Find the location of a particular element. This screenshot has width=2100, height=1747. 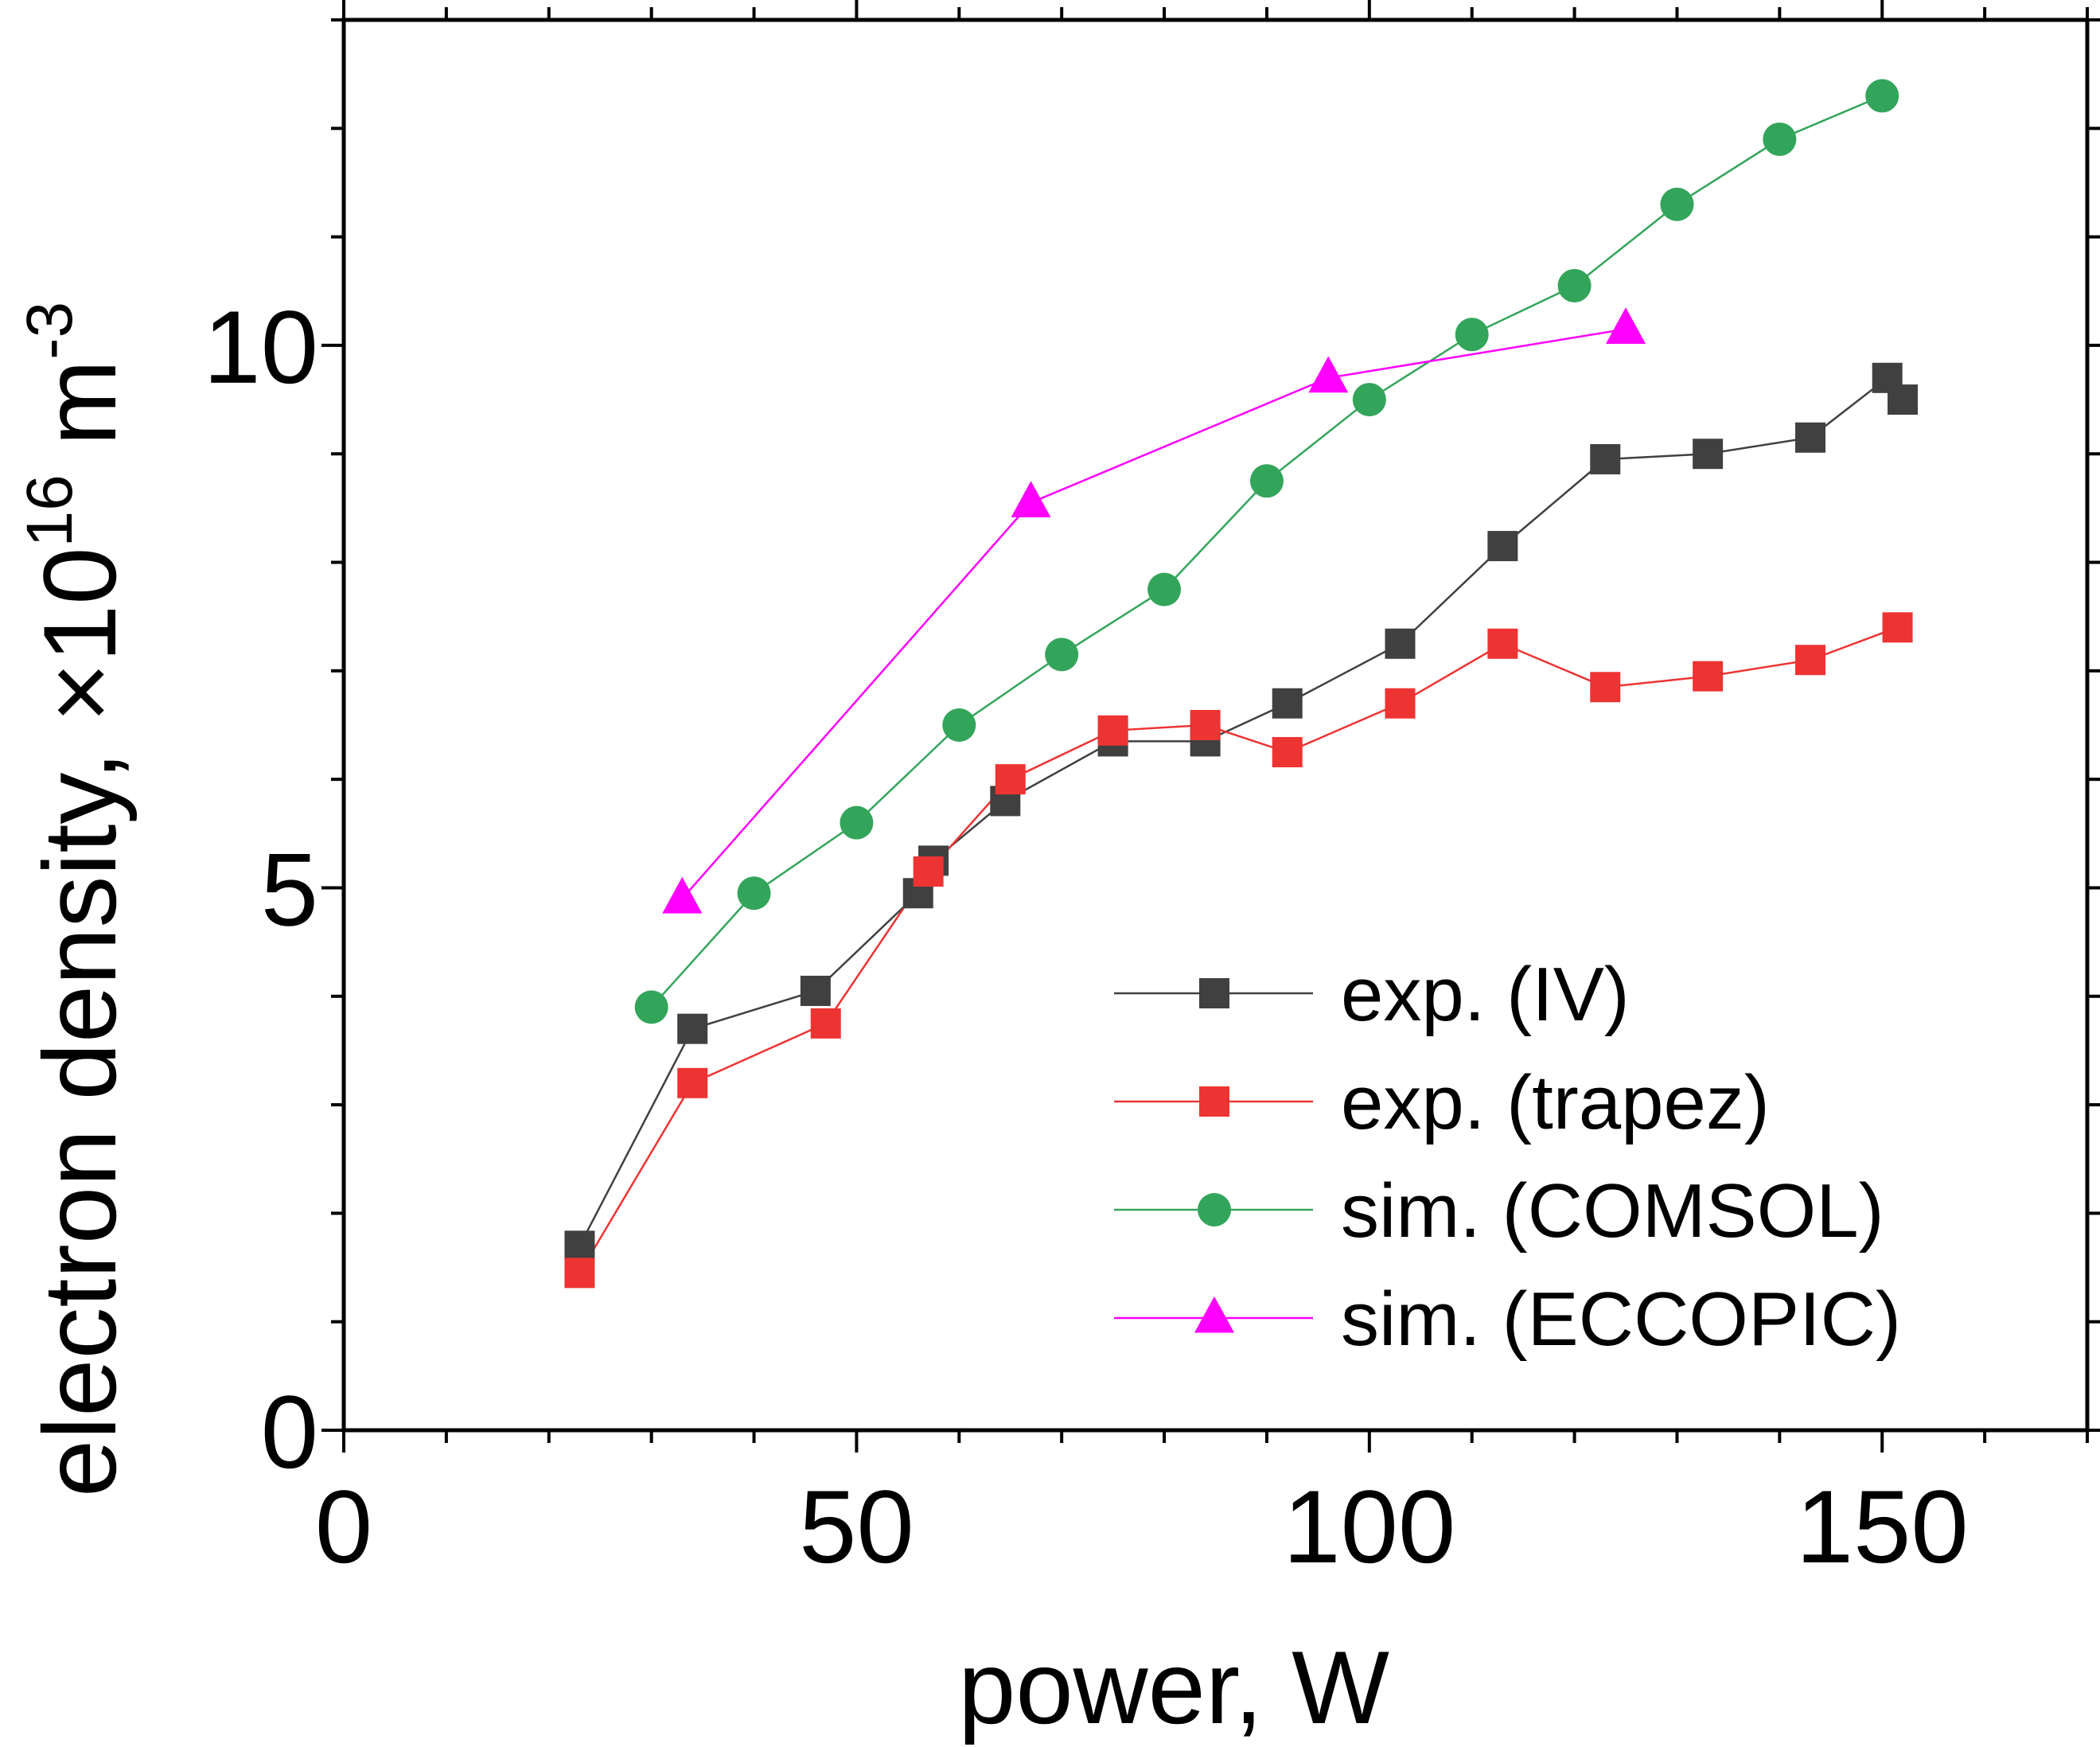

y-axis-label-exponent: 16 is located at coordinates (50, 510).